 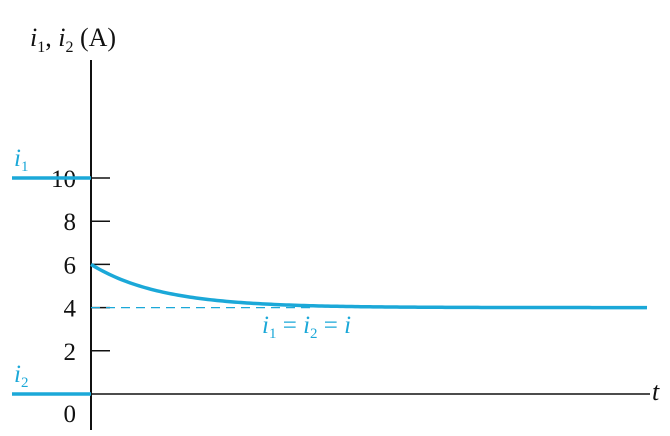 I want to click on annotation-b: i, so click(x=306, y=325).